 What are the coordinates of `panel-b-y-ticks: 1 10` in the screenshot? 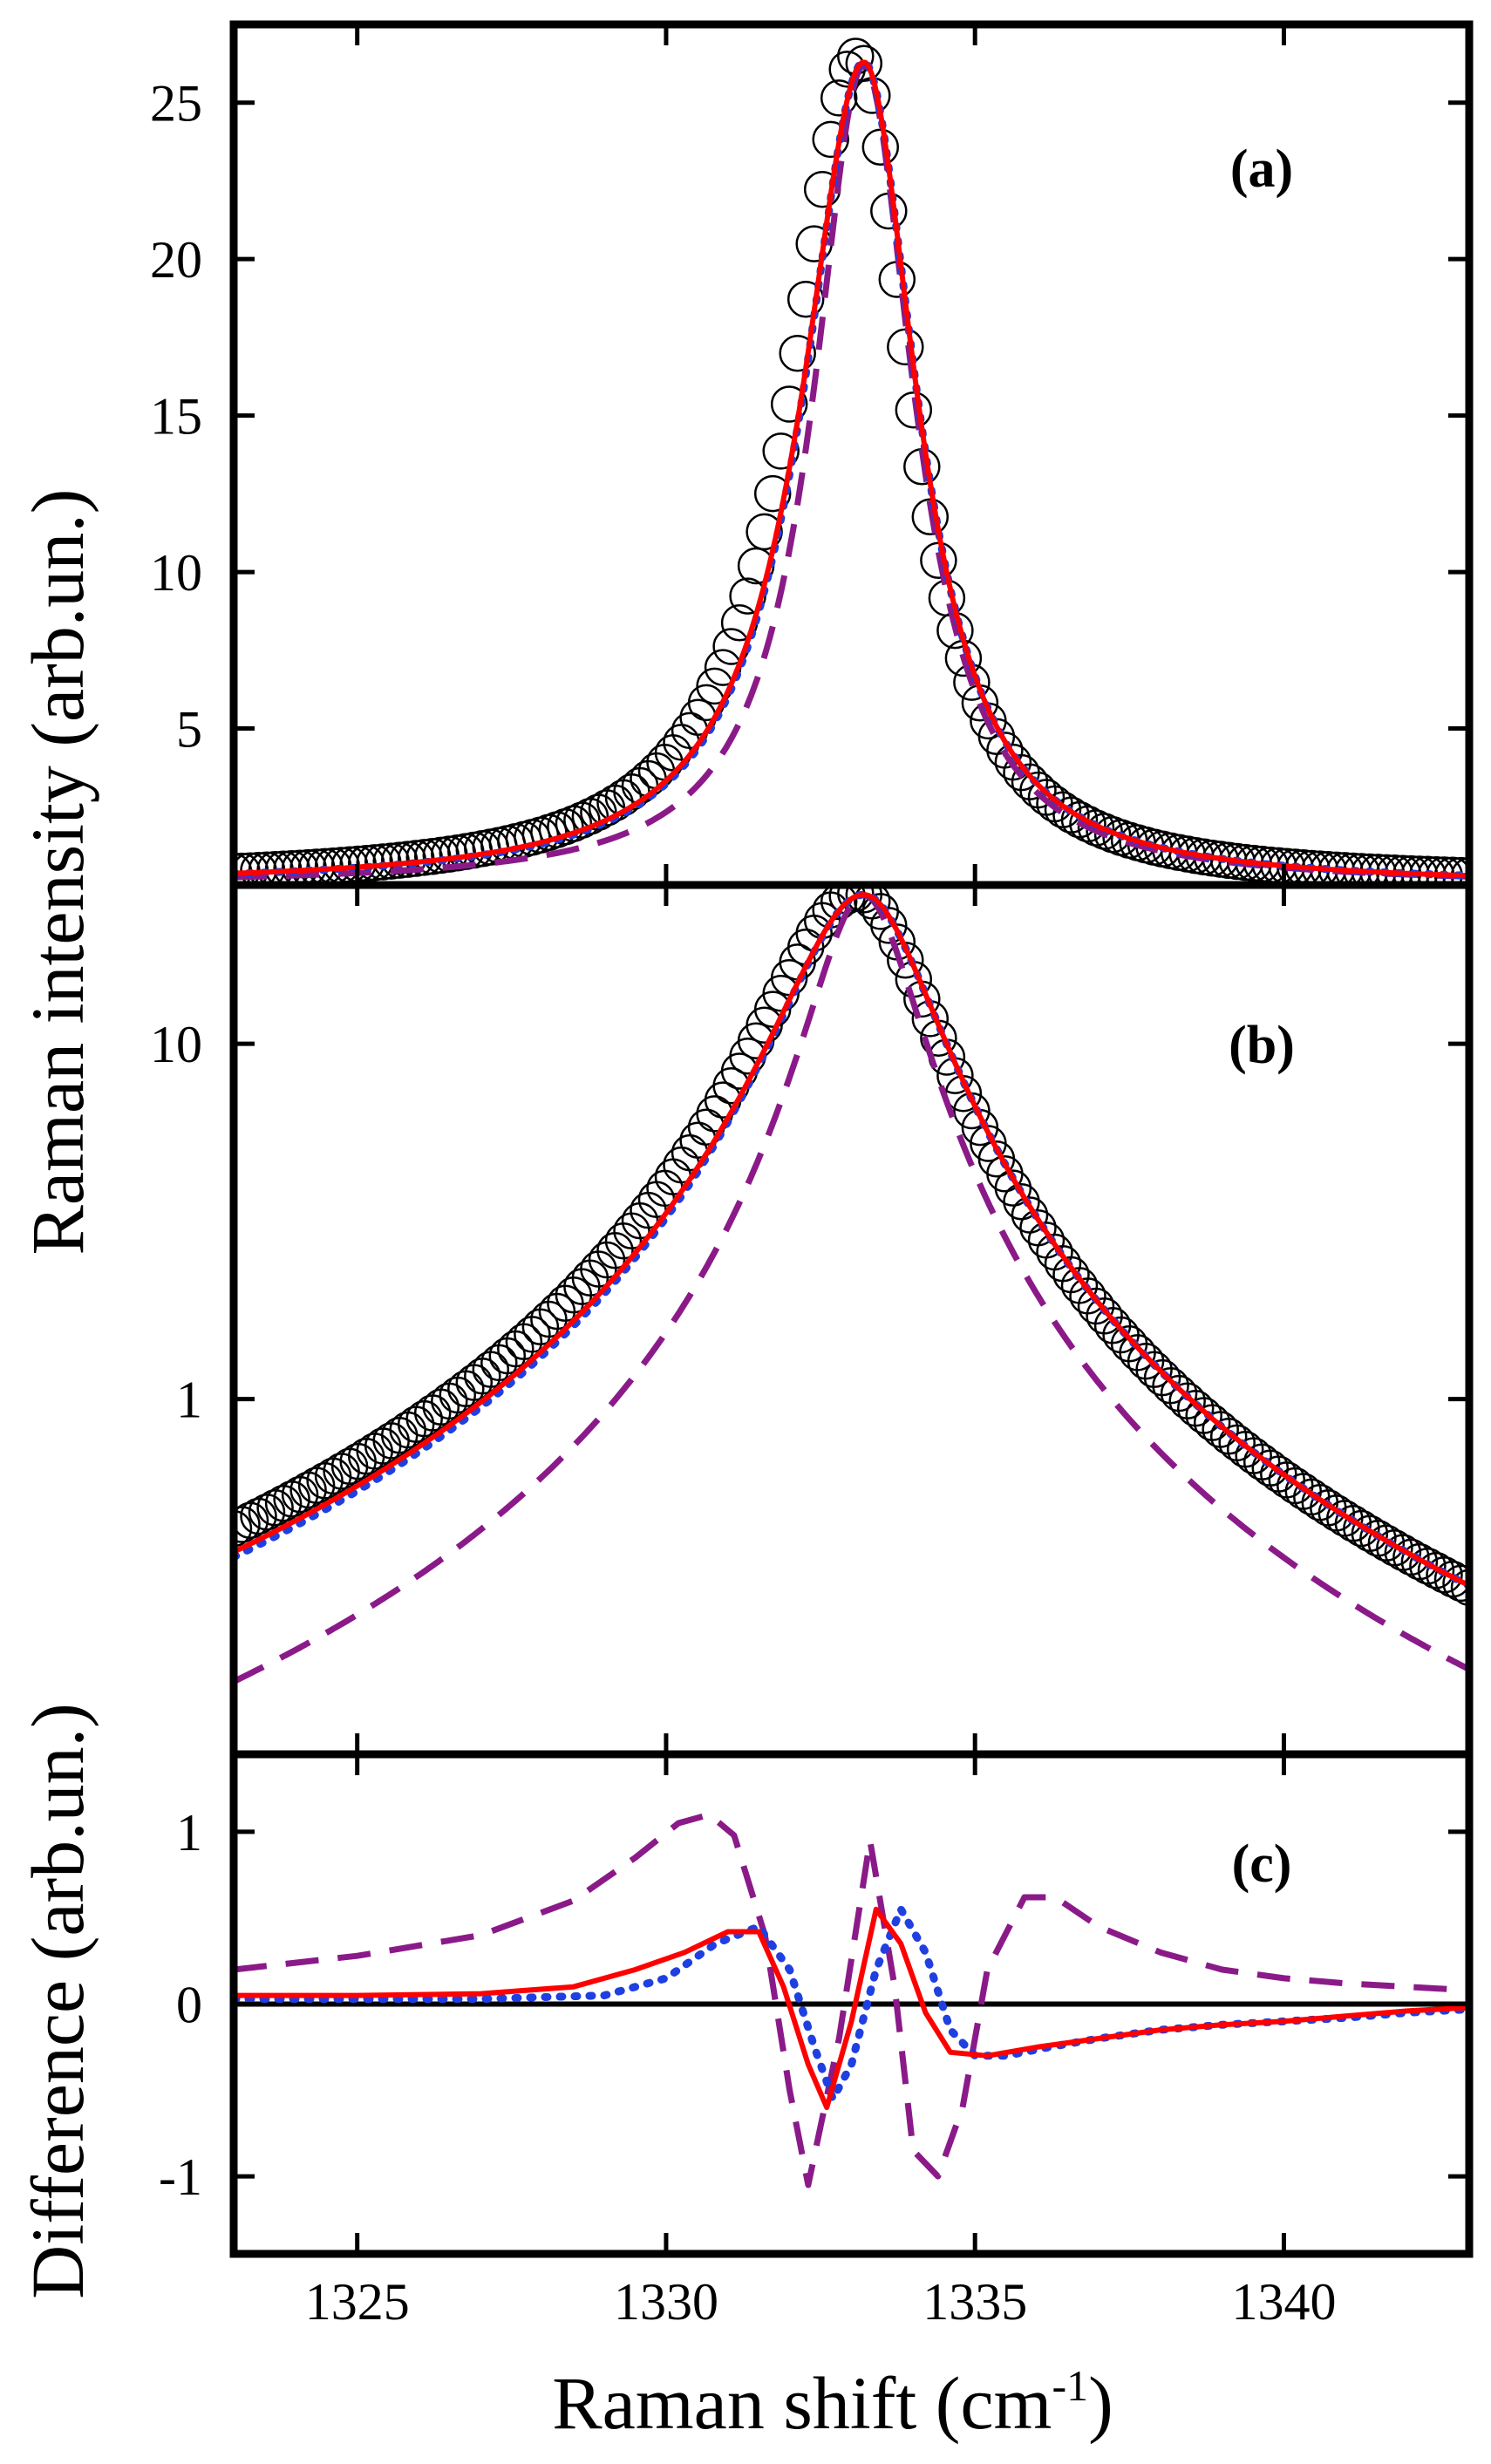 It's located at (809, 1222).